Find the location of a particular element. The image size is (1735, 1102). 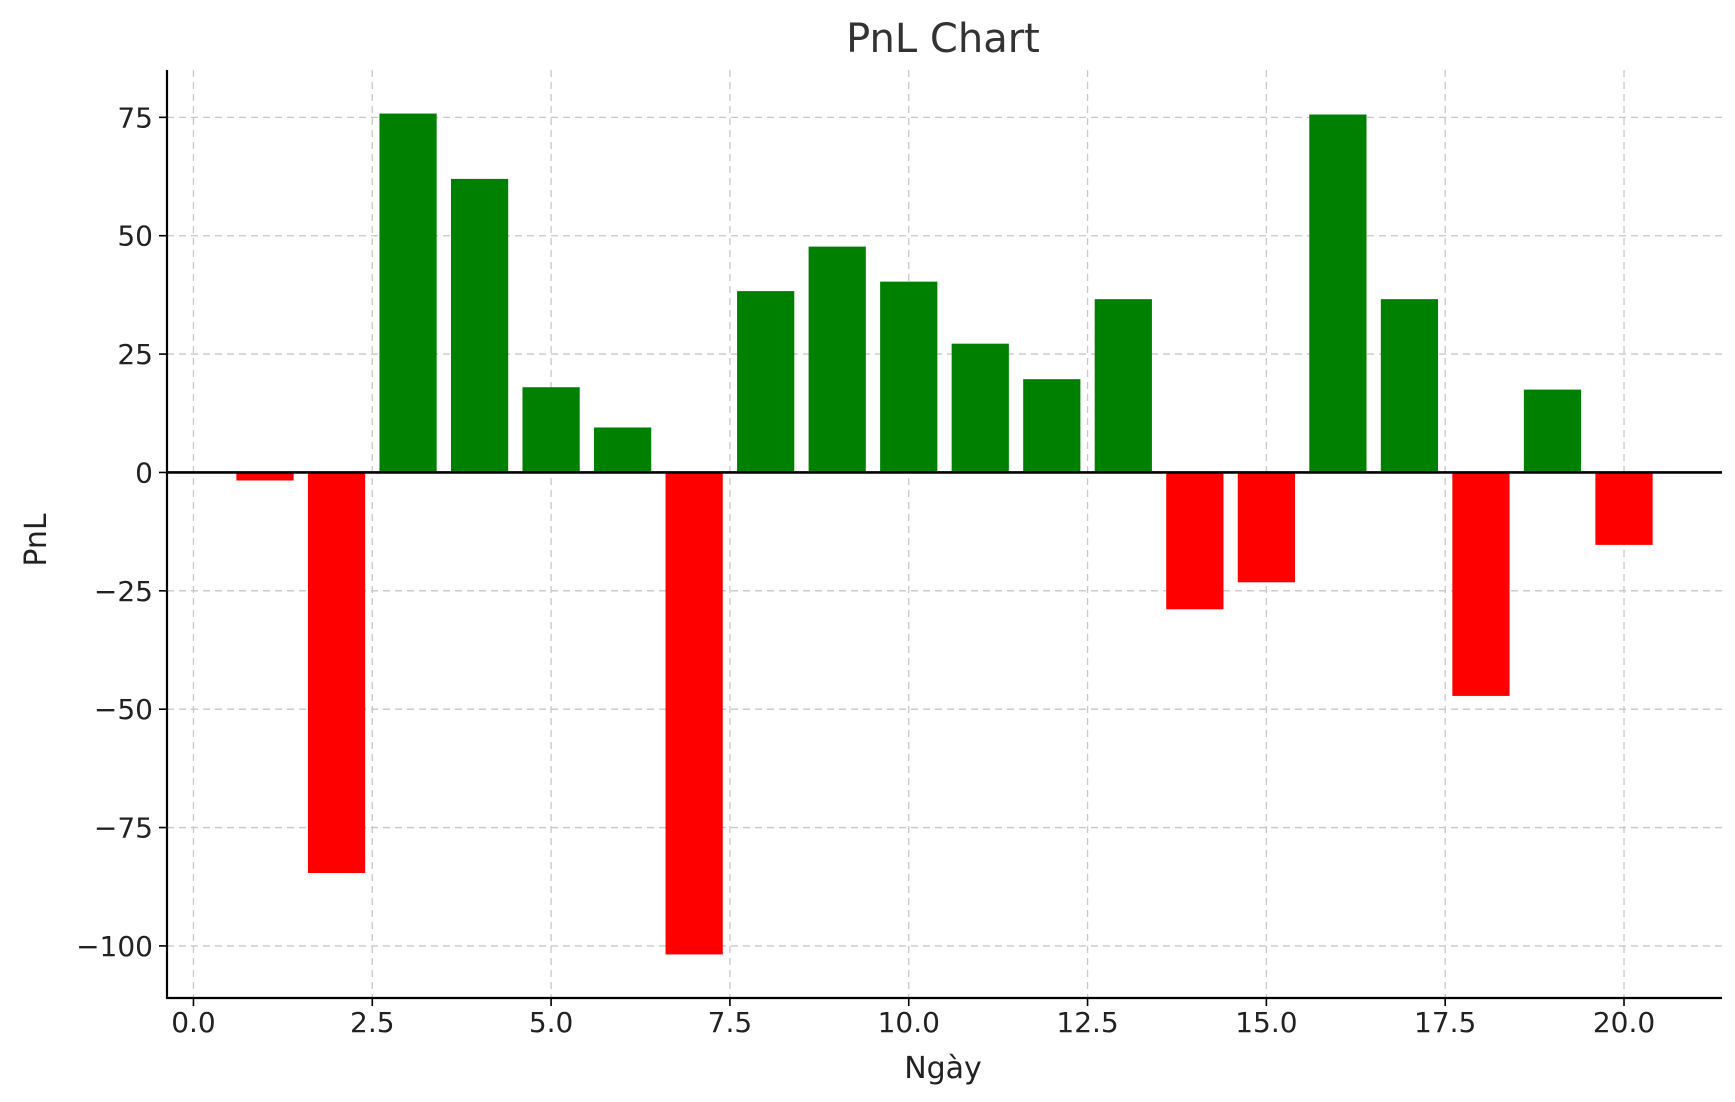

x-tick-label: 15.0 is located at coordinates (1266, 1022).